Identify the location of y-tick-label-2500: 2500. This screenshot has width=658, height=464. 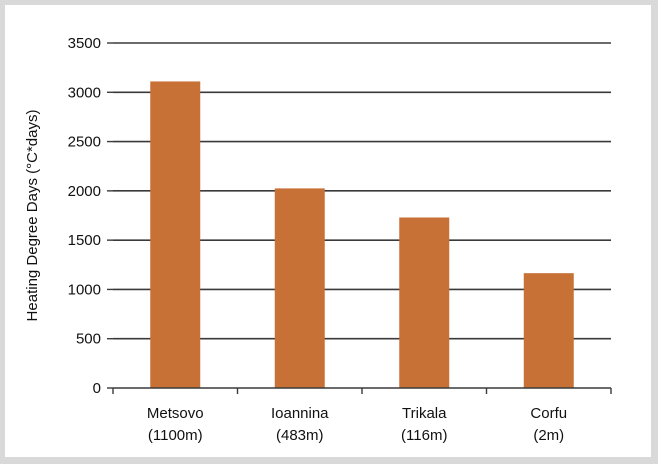
(84, 142).